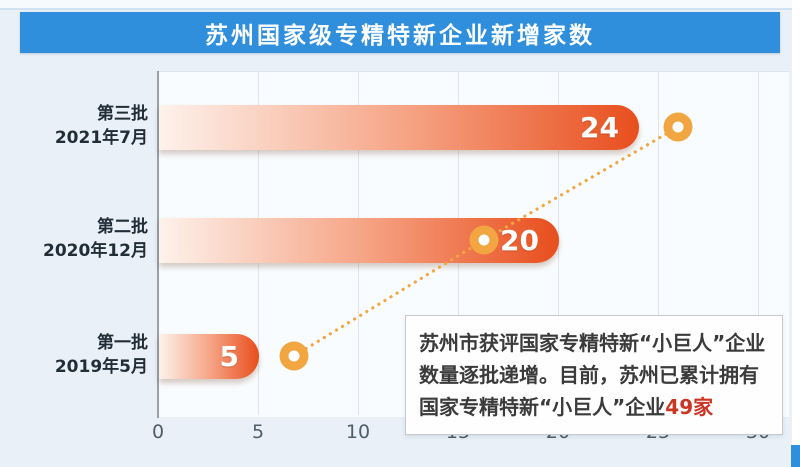 The width and height of the screenshot is (800, 467). Describe the element at coordinates (95, 250) in the screenshot. I see `date-label: 2020年12月` at that location.